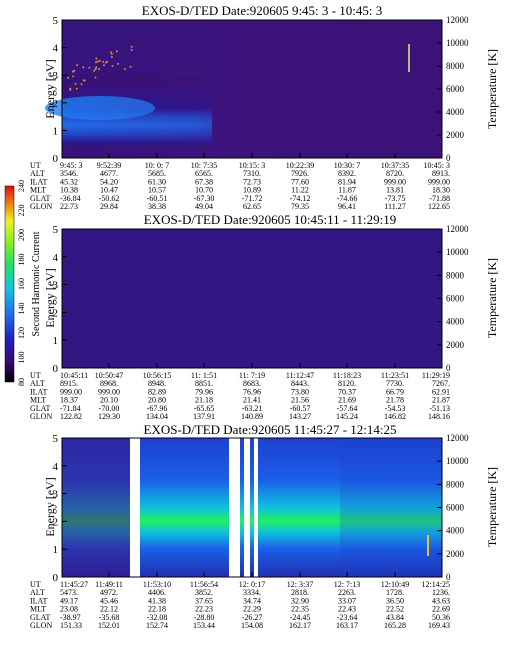  I want to click on colorbar-tick-label: 200, so click(21, 235).